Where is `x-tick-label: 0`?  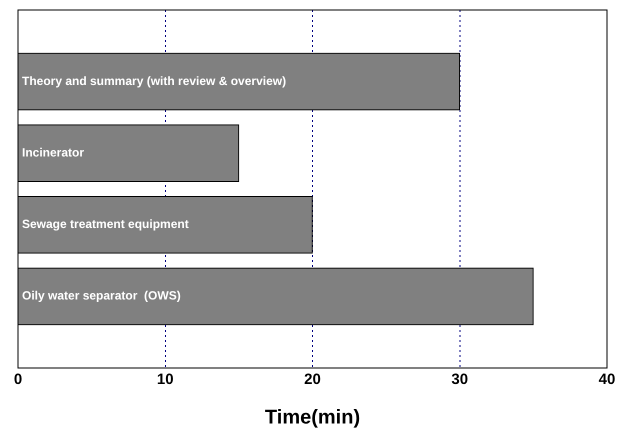 x-tick-label: 0 is located at coordinates (18, 379).